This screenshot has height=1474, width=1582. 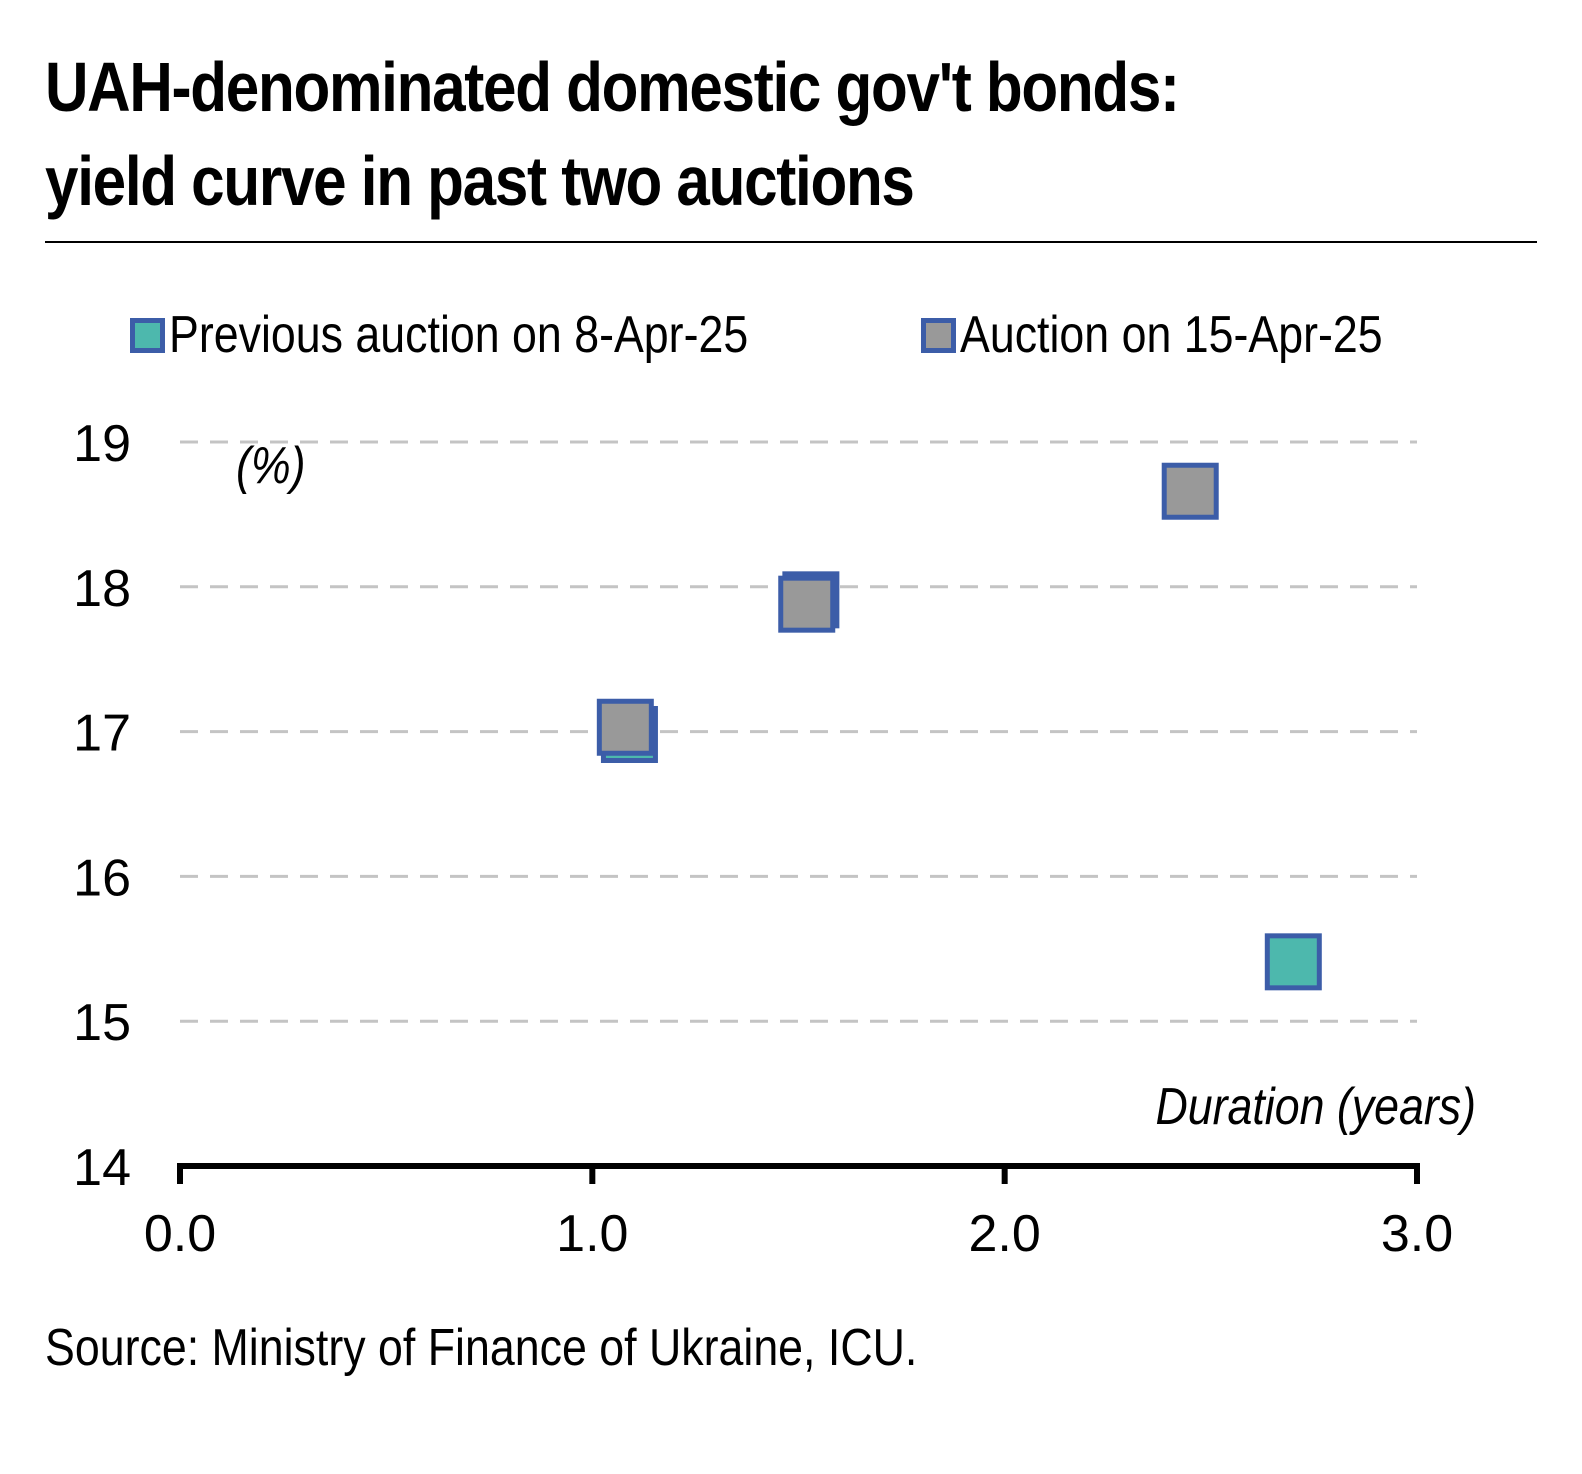 What do you see at coordinates (1005, 1234) in the screenshot?
I see `x-tick-label-2.0: 2.0` at bounding box center [1005, 1234].